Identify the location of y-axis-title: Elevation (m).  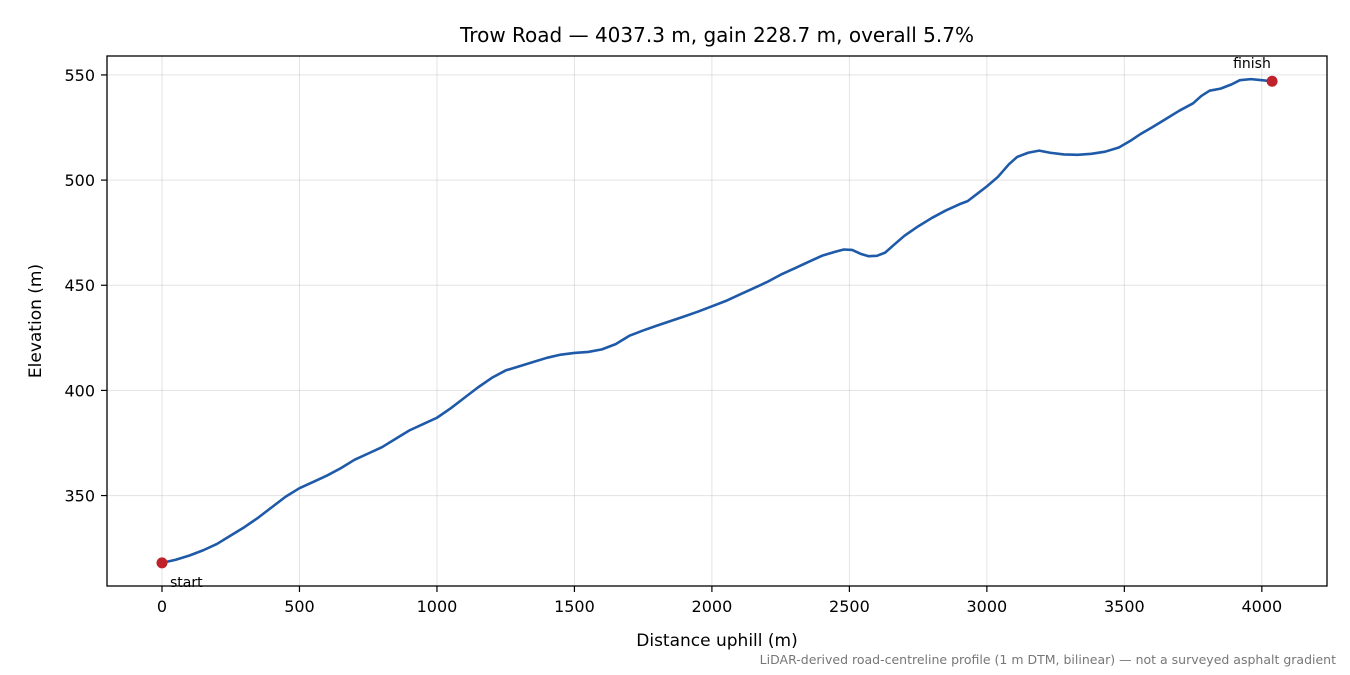
(36, 321).